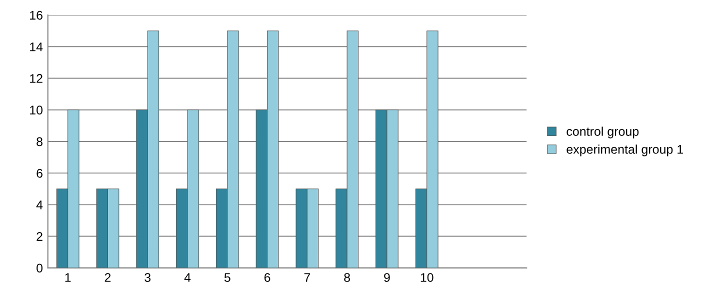 This screenshot has height=301, width=704. What do you see at coordinates (107, 277) in the screenshot?
I see `x-tick-label: 2` at bounding box center [107, 277].